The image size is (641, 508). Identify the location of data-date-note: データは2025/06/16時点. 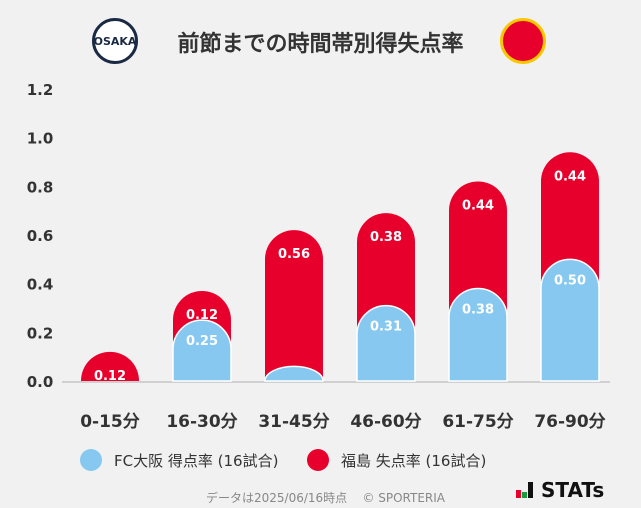
(277, 498).